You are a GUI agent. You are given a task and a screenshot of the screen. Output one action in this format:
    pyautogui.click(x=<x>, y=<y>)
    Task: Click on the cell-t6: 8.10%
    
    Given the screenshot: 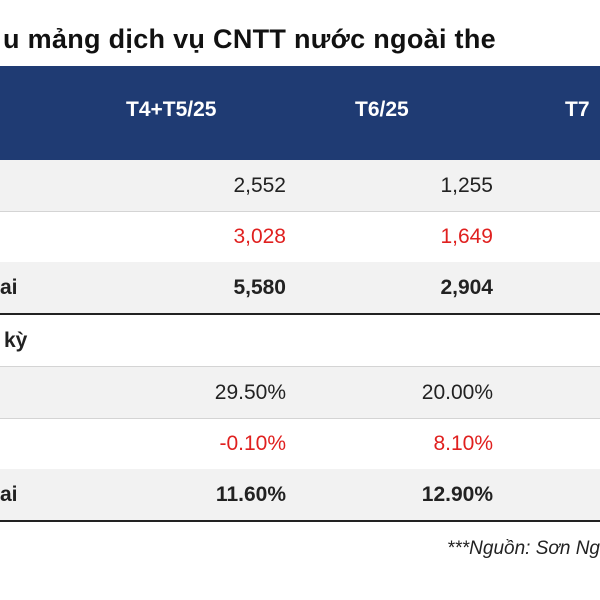 What is the action you would take?
    pyautogui.click(x=463, y=443)
    